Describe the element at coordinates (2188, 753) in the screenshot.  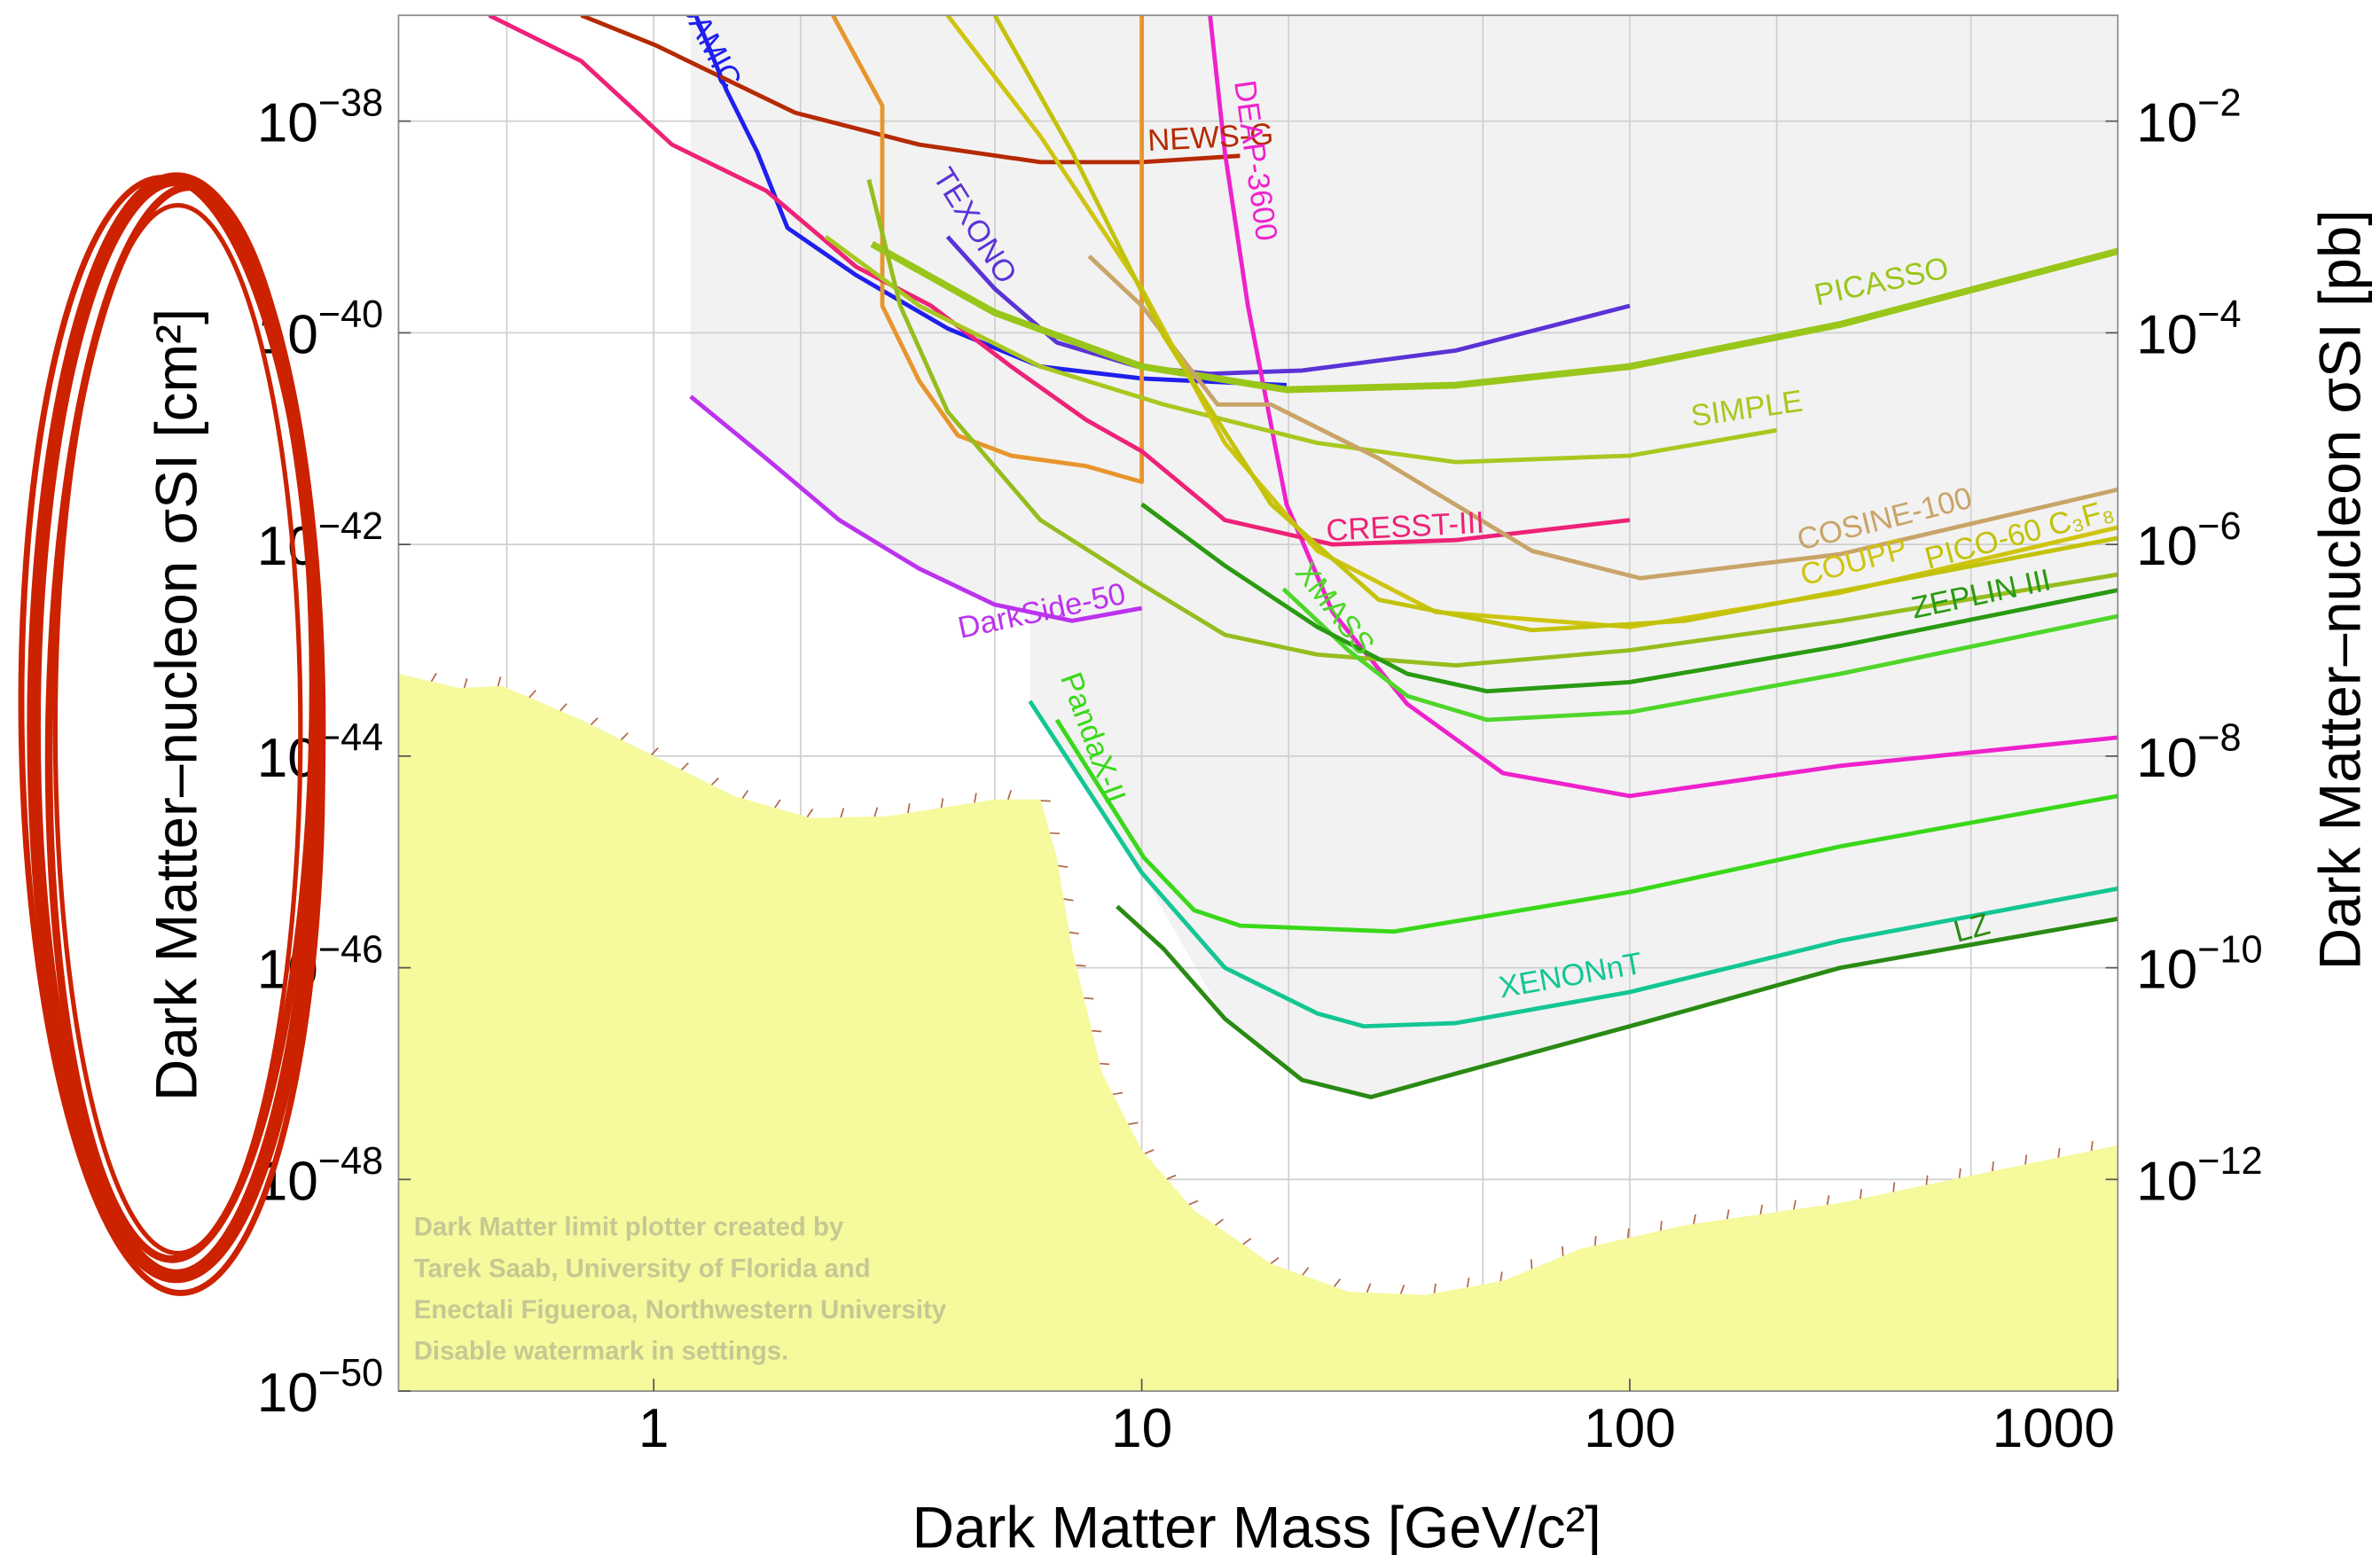
I see `y2-tick-label: 10⁻⁸` at that location.